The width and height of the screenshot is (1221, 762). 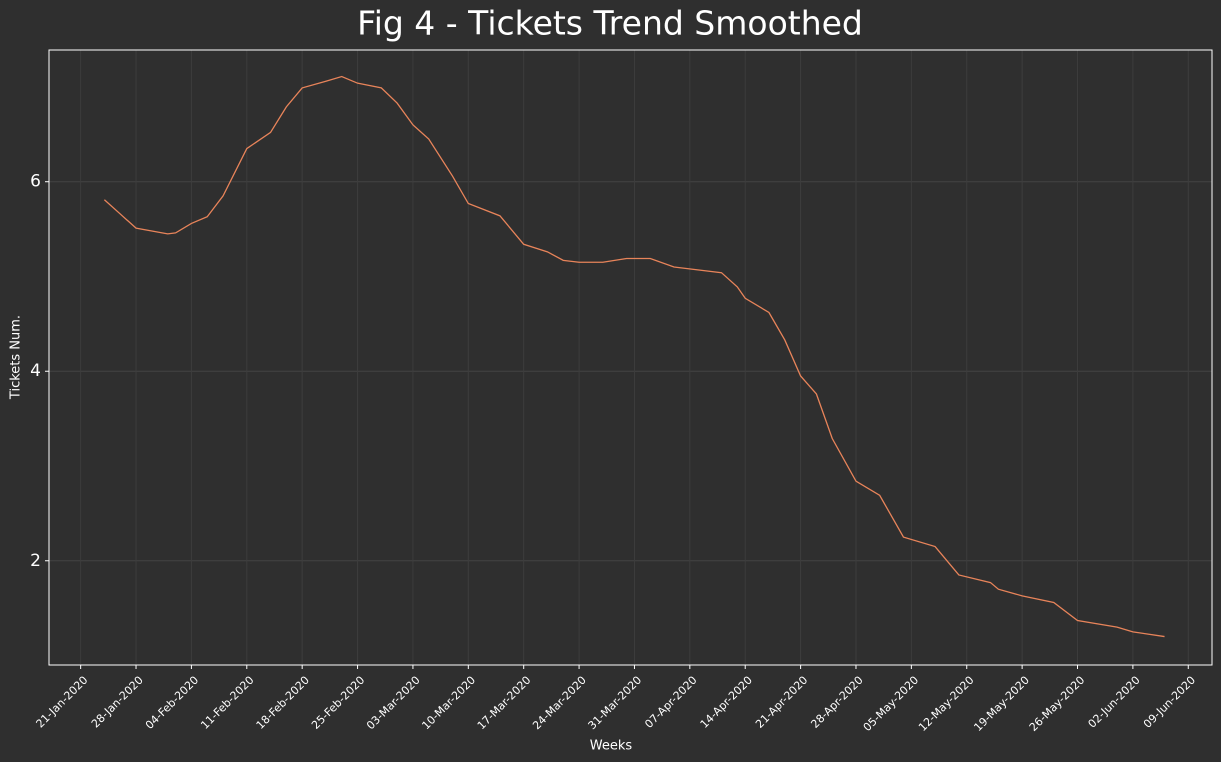 I want to click on x-tick-label: 21-Jan-2020, so click(x=62, y=702).